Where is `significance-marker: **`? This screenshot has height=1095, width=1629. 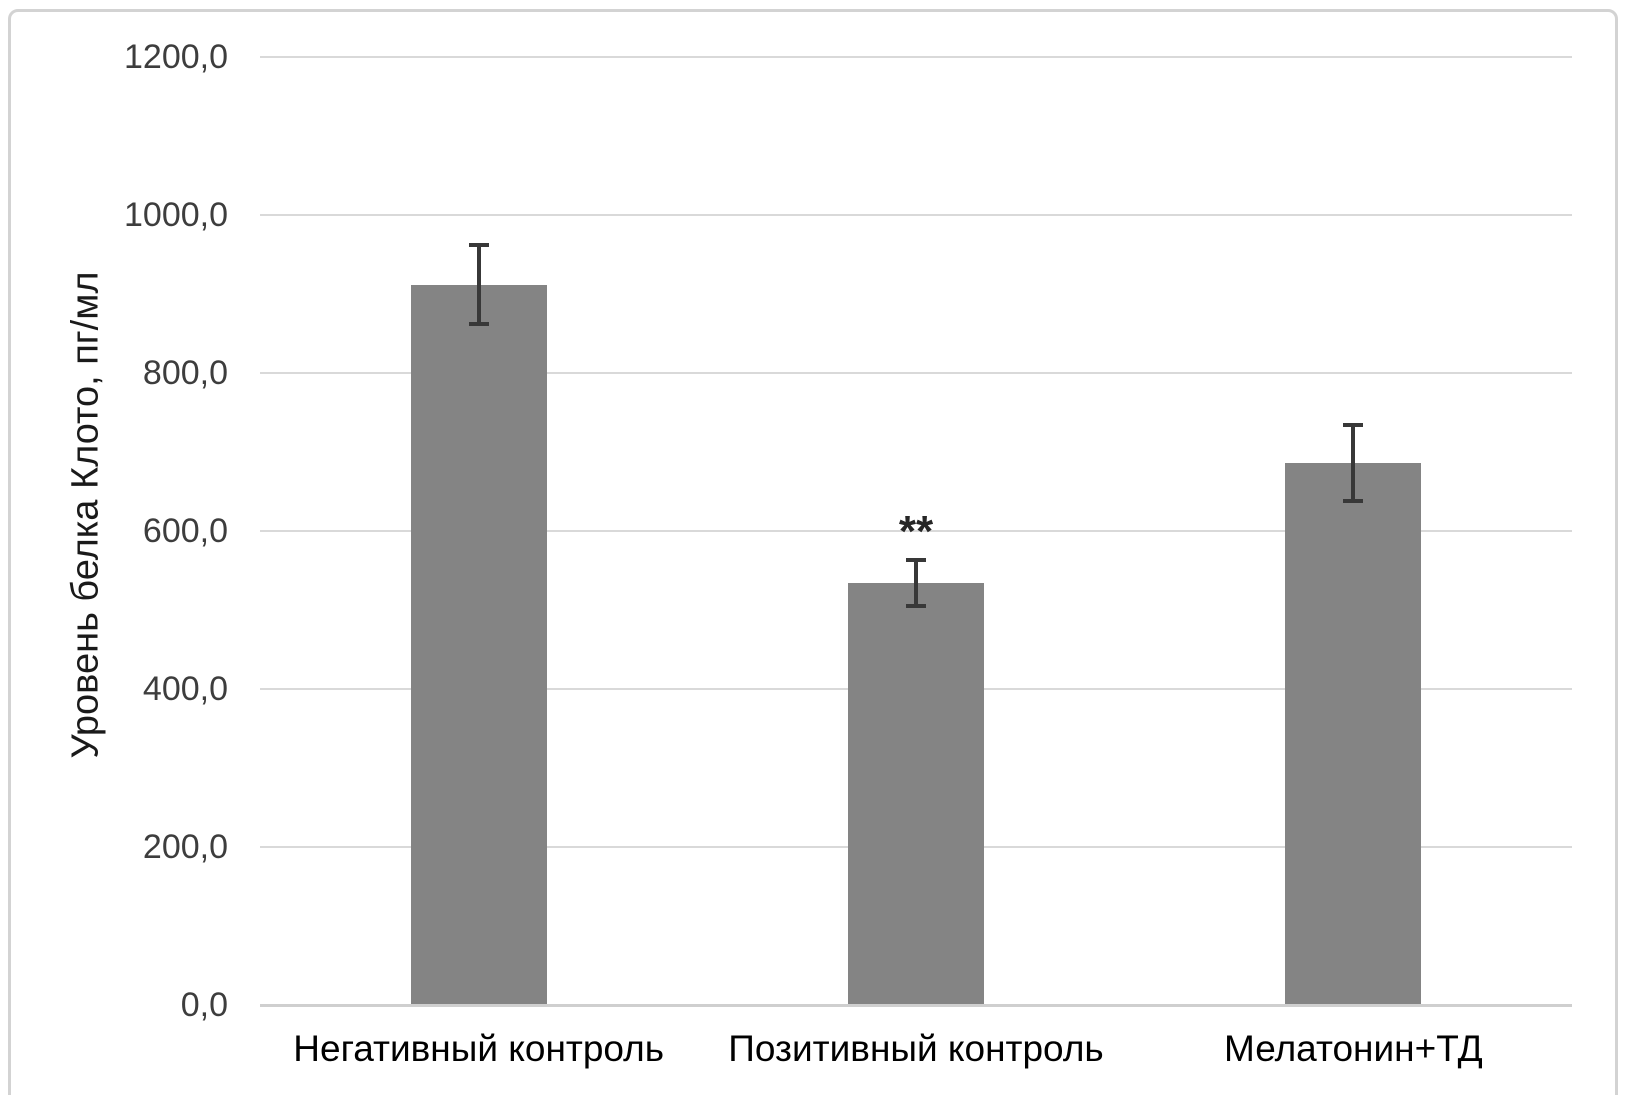 significance-marker: ** is located at coordinates (916, 531).